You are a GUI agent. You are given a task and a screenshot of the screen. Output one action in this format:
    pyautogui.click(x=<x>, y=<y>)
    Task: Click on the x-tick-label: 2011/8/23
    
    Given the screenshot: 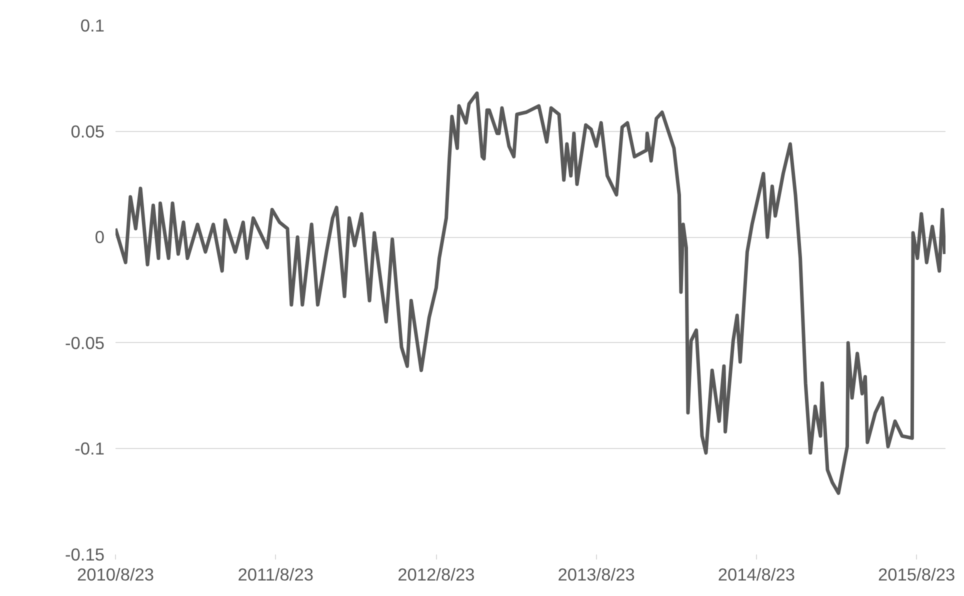 What is the action you would take?
    pyautogui.click(x=276, y=574)
    